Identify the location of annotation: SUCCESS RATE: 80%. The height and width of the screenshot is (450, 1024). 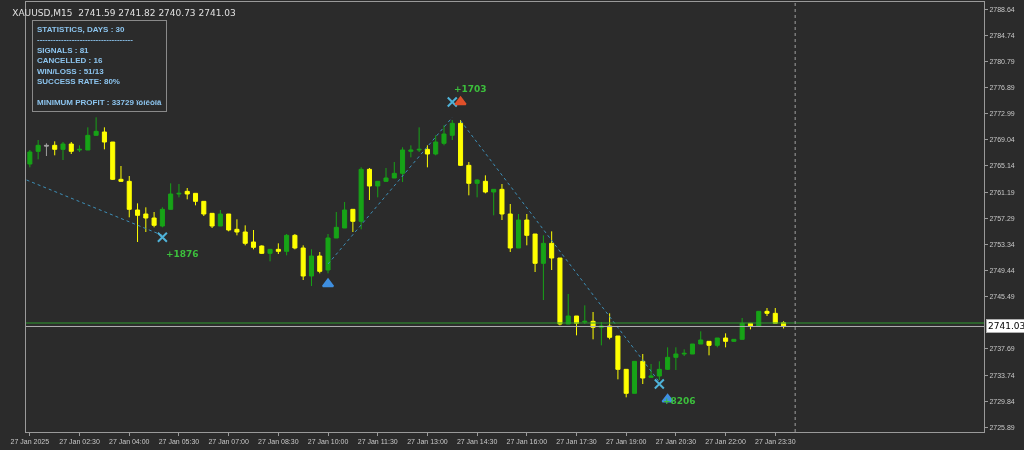
(78, 81).